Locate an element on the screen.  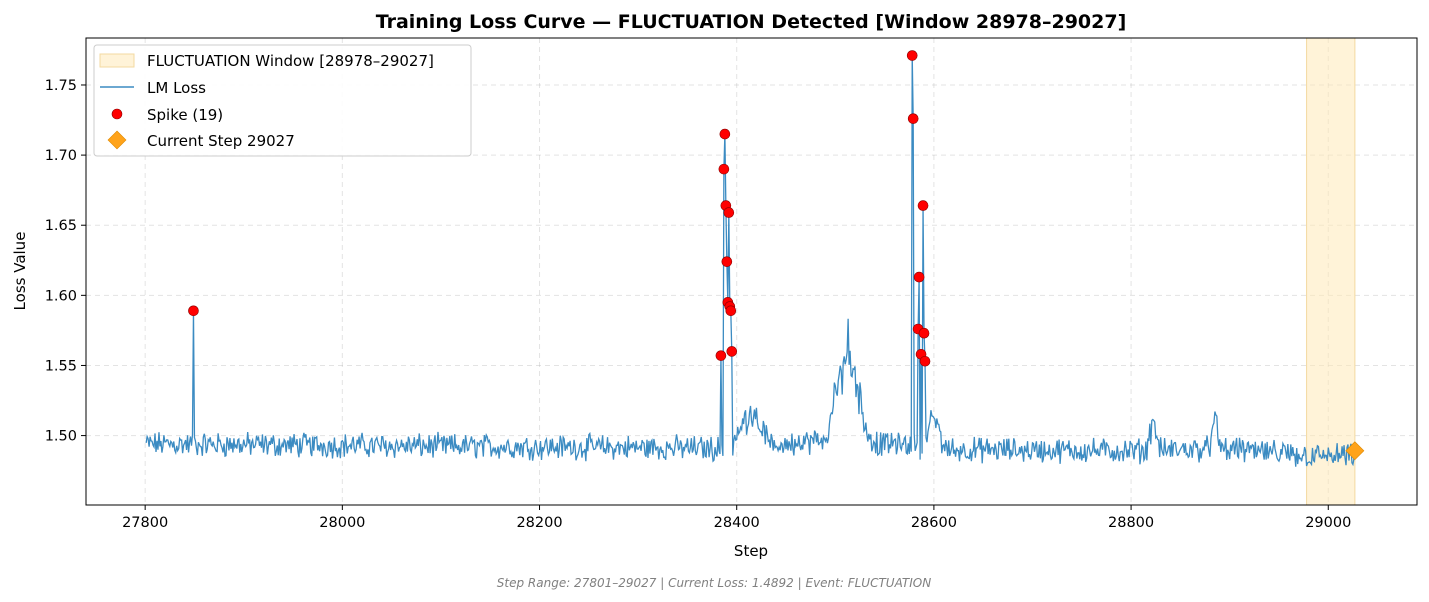
legend-spike-swatch is located at coordinates (117, 114).